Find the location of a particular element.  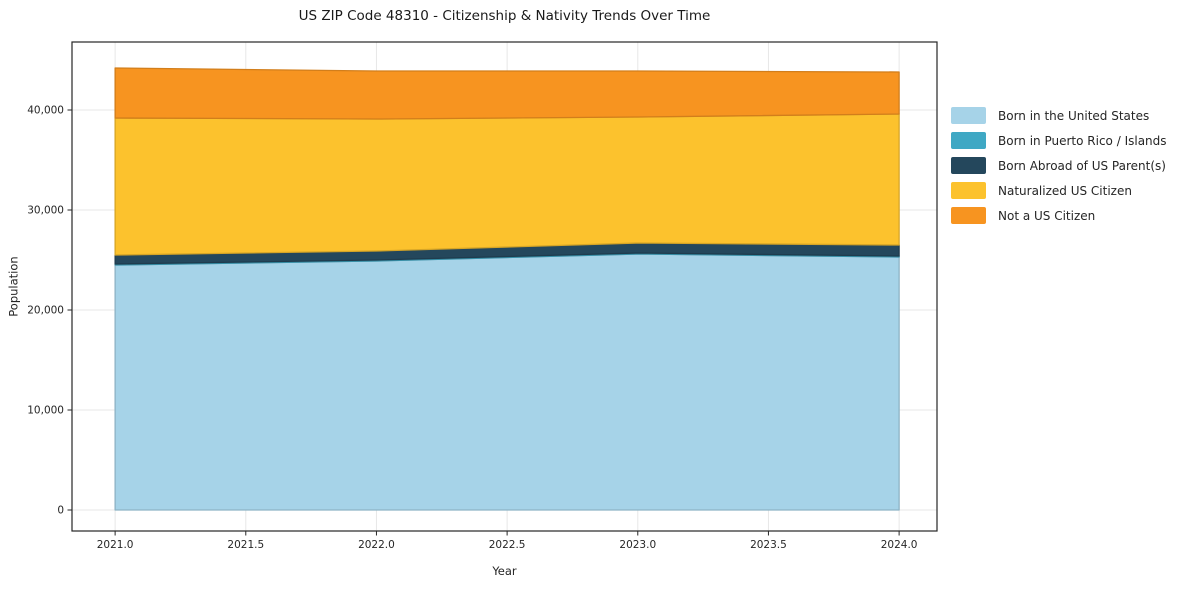

y-tick-label: 30,000 is located at coordinates (45, 211).